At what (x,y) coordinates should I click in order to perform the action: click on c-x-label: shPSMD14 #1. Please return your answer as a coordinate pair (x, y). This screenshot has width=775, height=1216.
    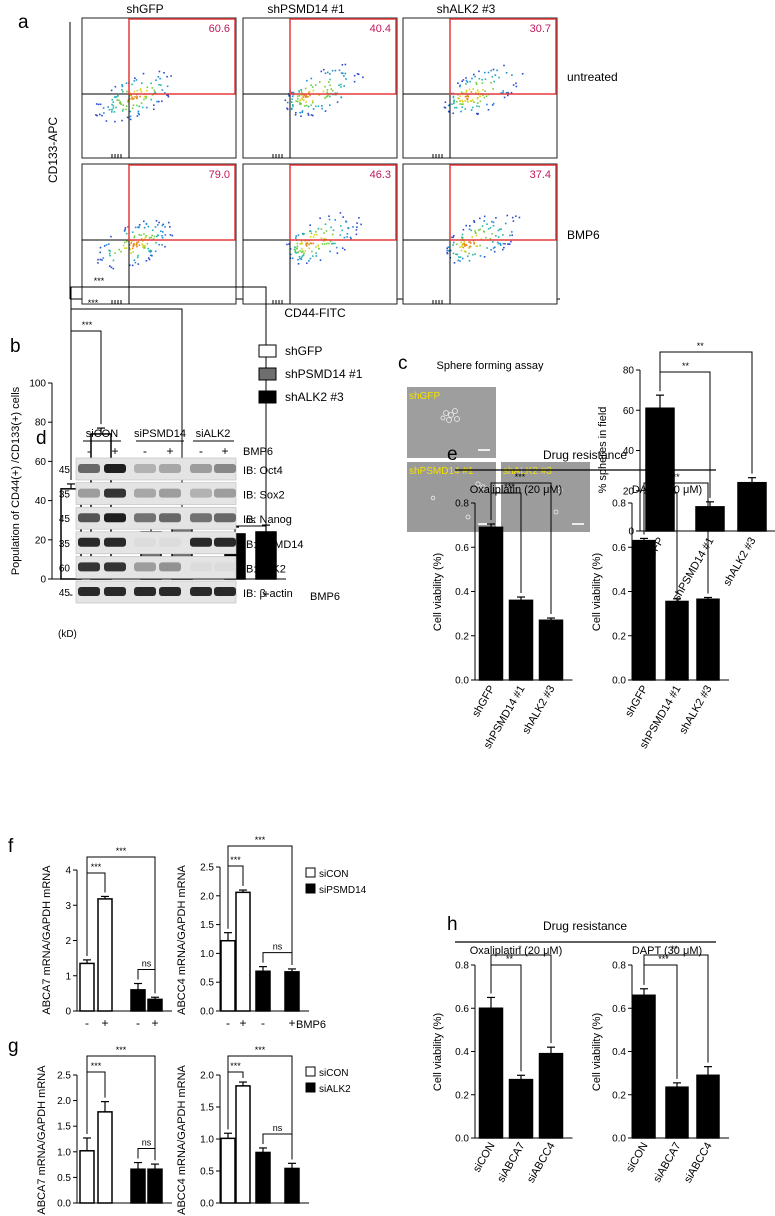
    Looking at the image, I should click on (694, 569).